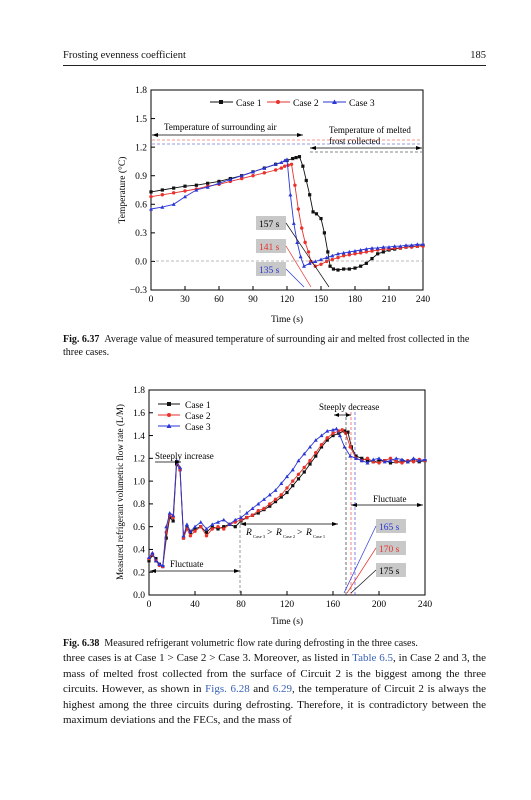 The height and width of the screenshot is (800, 531). What do you see at coordinates (139, 505) in the screenshot?
I see `y-tick-label: 0.8` at bounding box center [139, 505].